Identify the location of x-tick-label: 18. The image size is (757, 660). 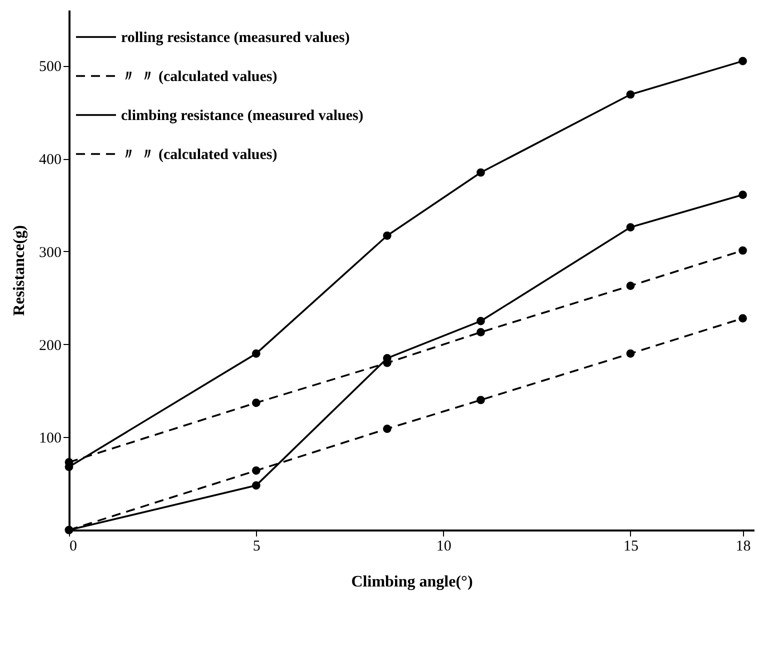
(743, 546).